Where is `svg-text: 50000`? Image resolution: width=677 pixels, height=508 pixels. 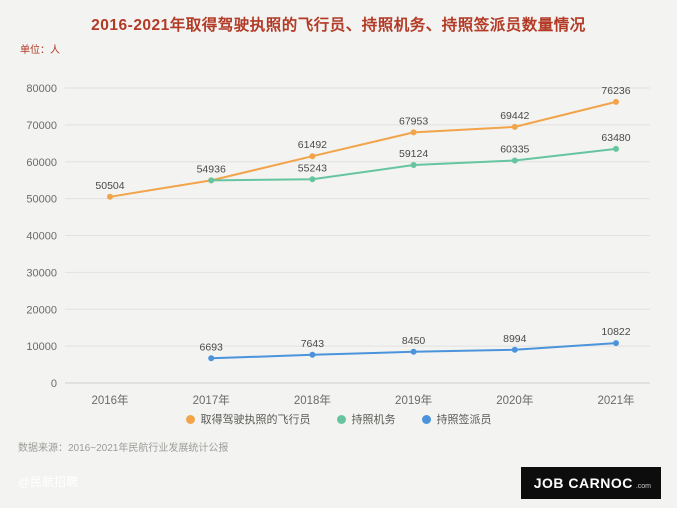
svg-text: 50000 is located at coordinates (41, 200).